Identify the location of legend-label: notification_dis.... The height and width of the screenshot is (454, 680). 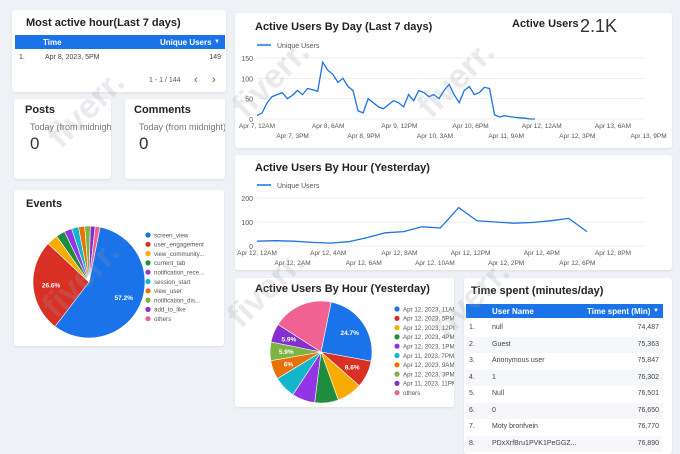
(177, 300).